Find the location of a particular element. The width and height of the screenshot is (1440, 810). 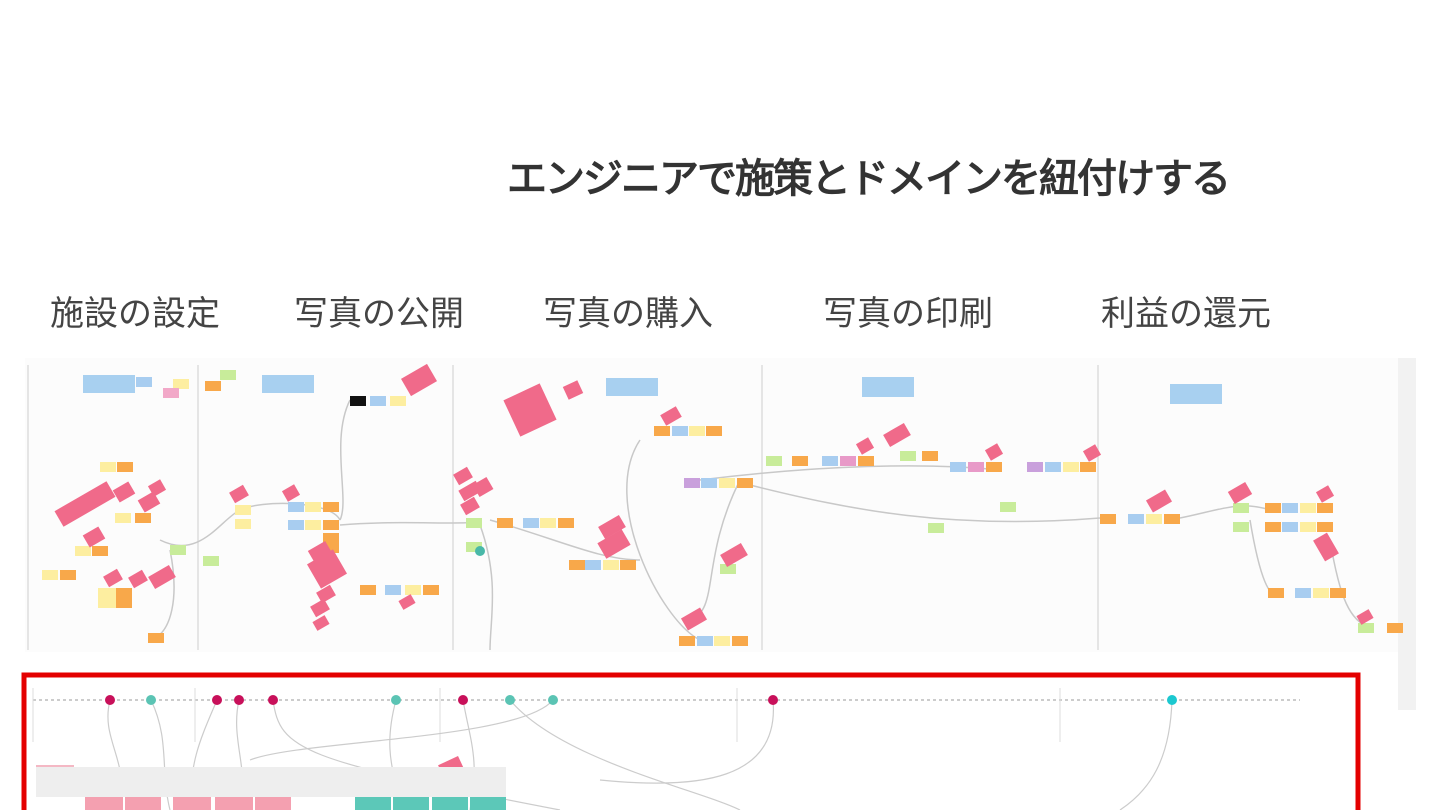

section-label: 写真の購入 is located at coordinates (628, 314).